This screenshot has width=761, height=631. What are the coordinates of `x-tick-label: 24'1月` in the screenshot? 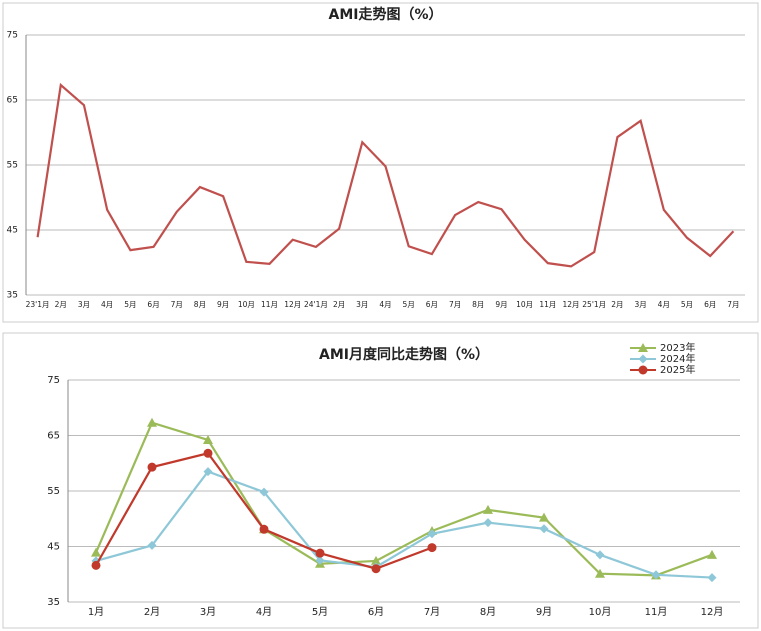 It's located at (316, 304).